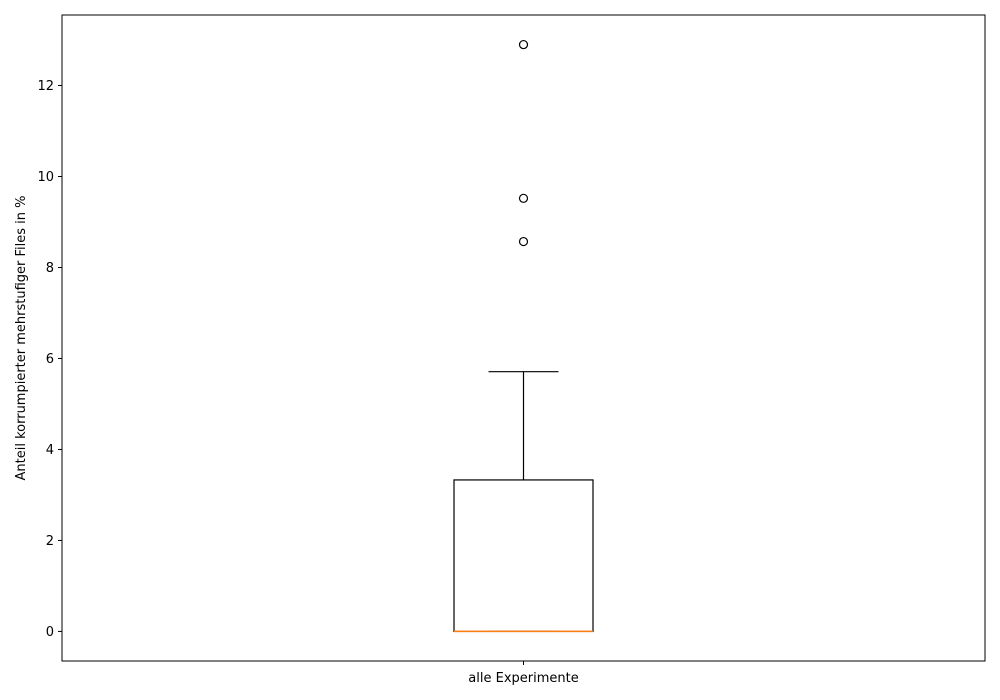 This screenshot has width=1000, height=700. Describe the element at coordinates (50, 632) in the screenshot. I see `y-tick-label: 0` at that location.